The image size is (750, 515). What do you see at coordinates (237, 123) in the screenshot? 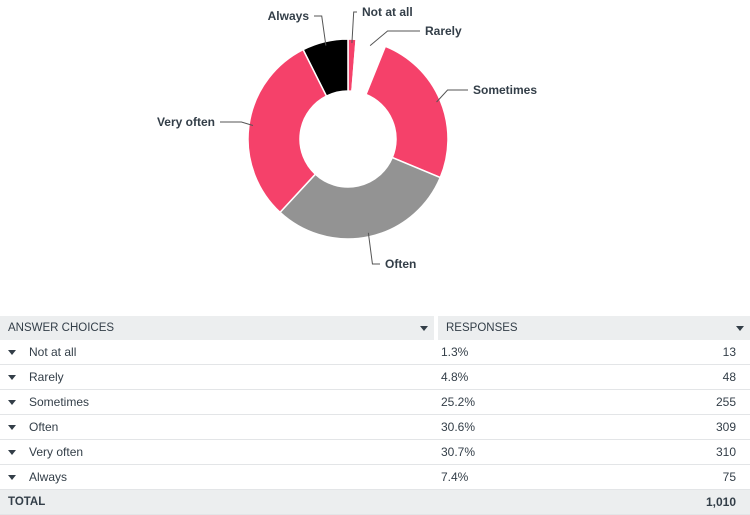
I see `leader-line-very-often` at bounding box center [237, 123].